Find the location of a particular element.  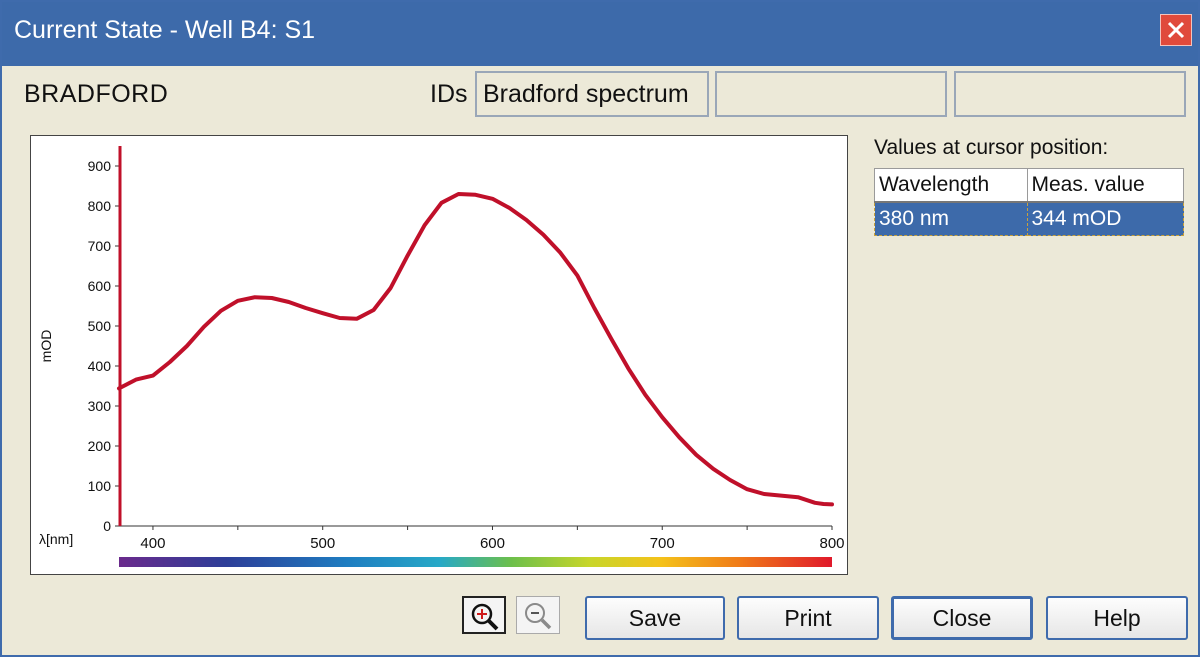

zoom-out-icon is located at coordinates (538, 616).